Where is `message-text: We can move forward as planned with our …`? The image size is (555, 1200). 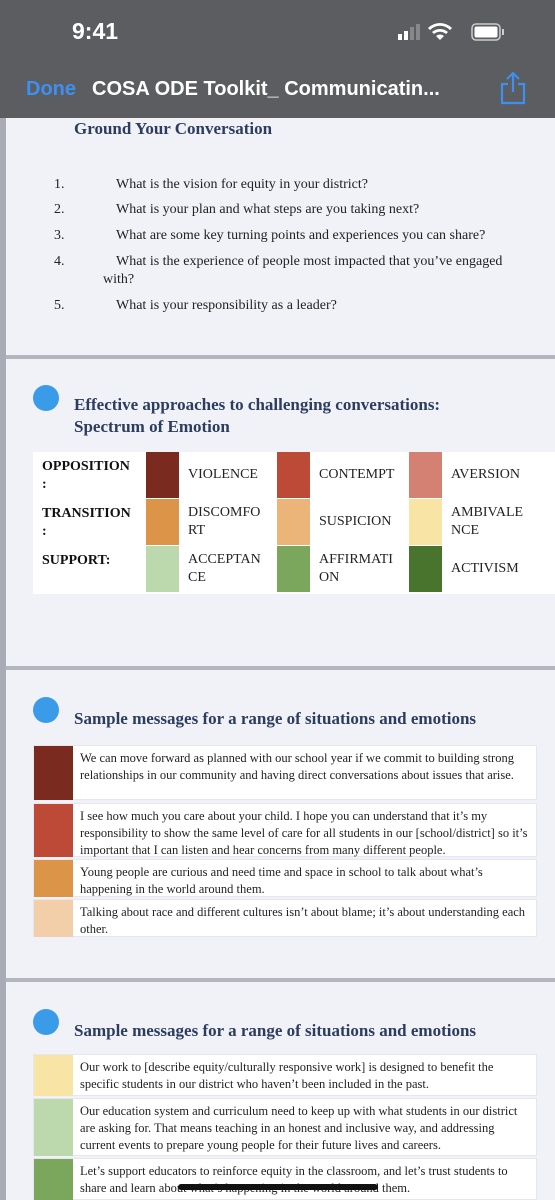
message-text: We can move forward as planned with our … is located at coordinates (297, 766).